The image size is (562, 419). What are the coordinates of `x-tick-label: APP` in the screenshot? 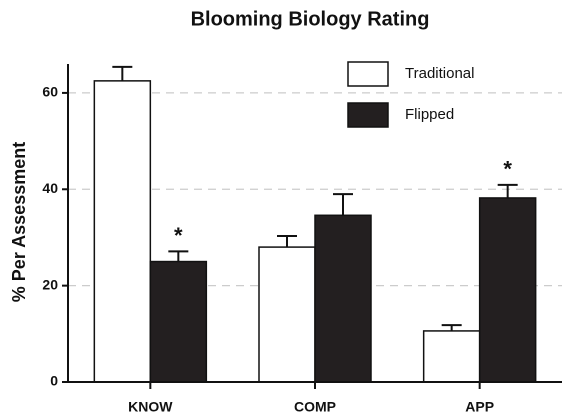 It's located at (479, 407).